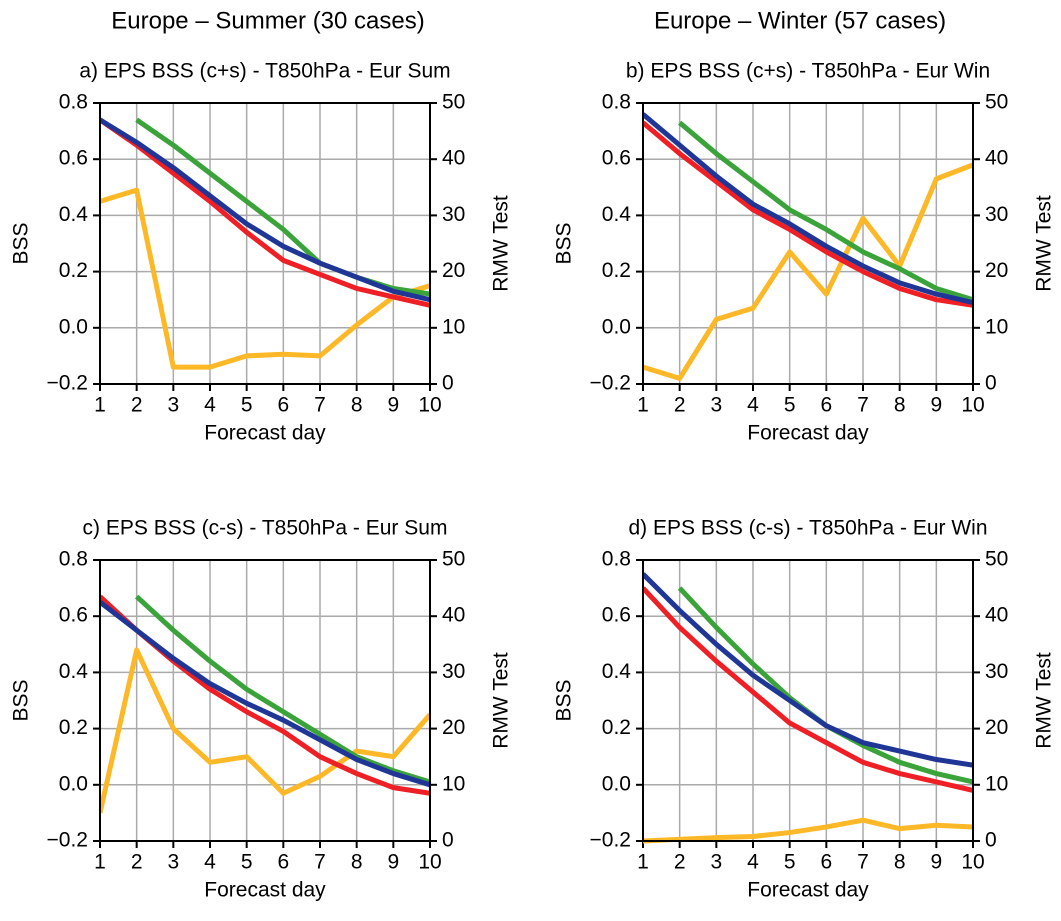 The width and height of the screenshot is (1061, 921). I want to click on x-tick-label: 7, so click(320, 862).